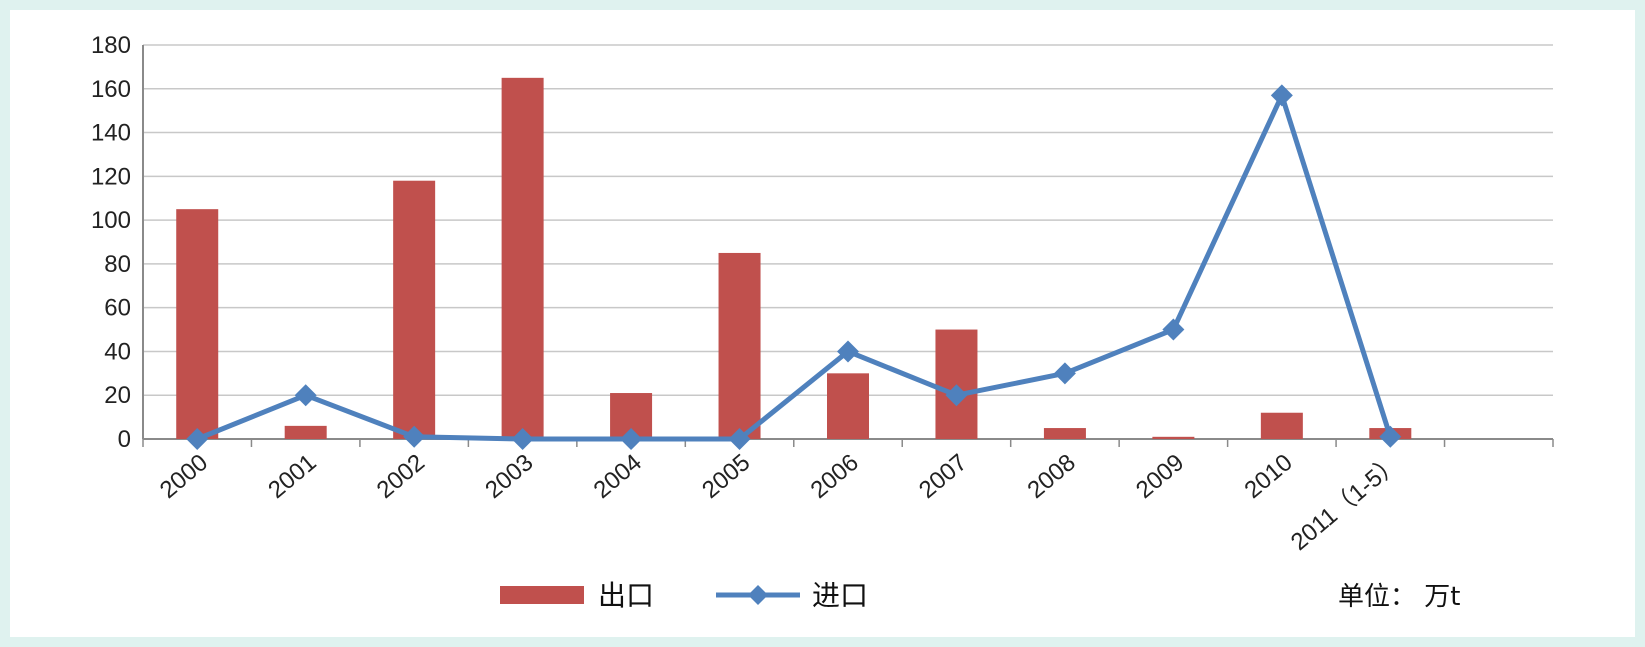  What do you see at coordinates (618, 476) in the screenshot?
I see `x-tick-label: 2004` at bounding box center [618, 476].